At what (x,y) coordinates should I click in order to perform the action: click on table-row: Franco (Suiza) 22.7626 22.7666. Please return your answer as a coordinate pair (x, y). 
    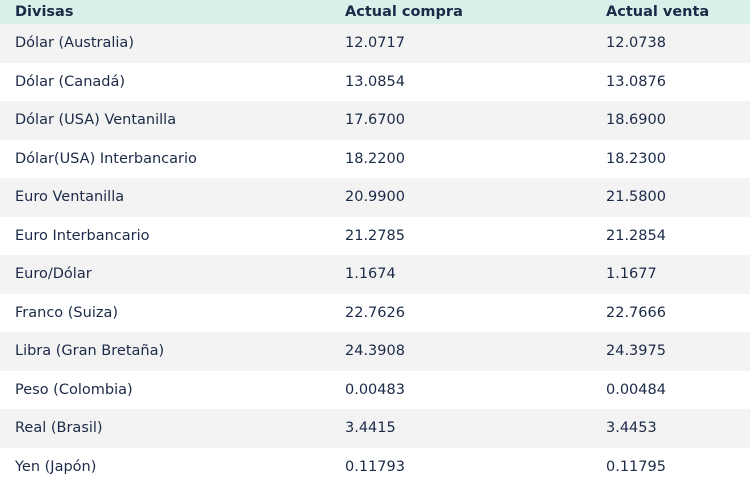
    Looking at the image, I should click on (375, 313).